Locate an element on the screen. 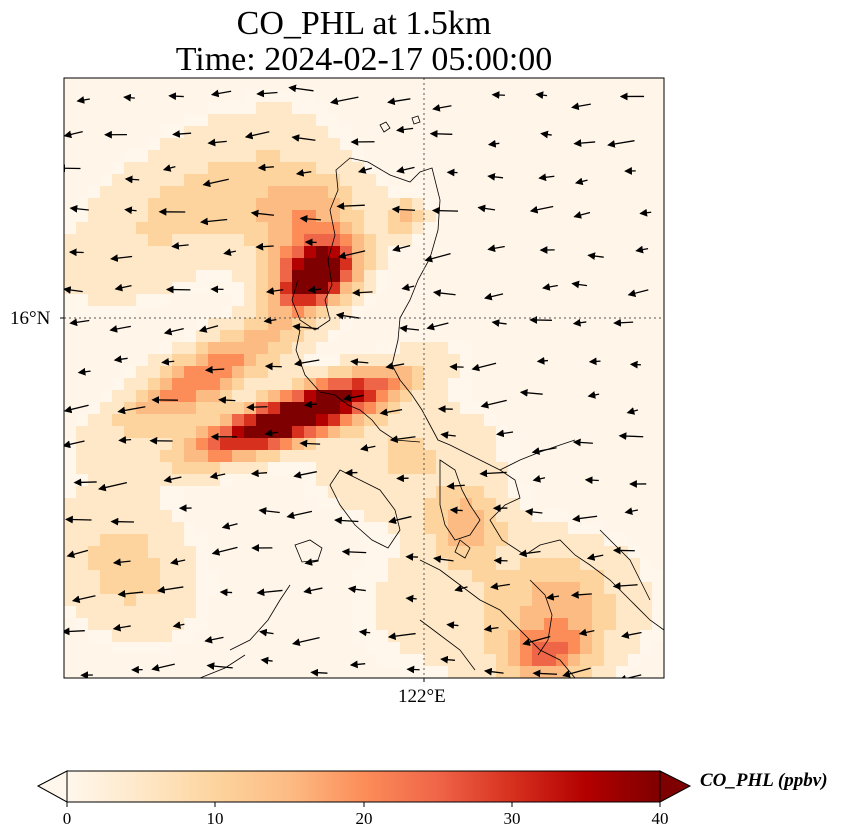  colorbar-tick-40: 40 is located at coordinates (660, 818).